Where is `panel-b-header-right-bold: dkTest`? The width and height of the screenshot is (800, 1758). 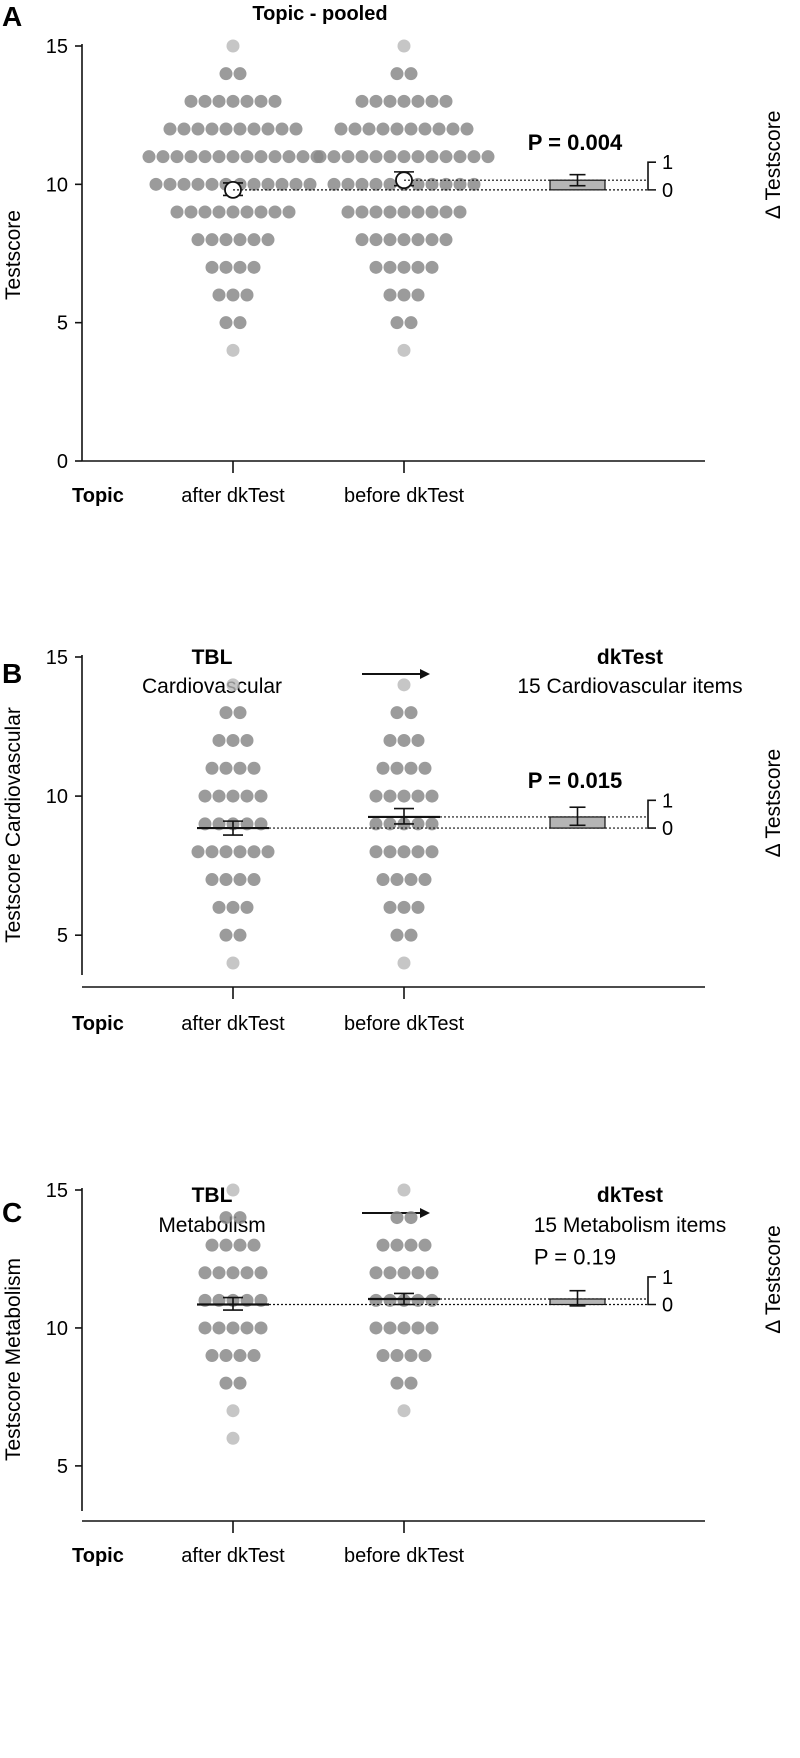
panel-b-header-right-bold: dkTest is located at coordinates (630, 657).